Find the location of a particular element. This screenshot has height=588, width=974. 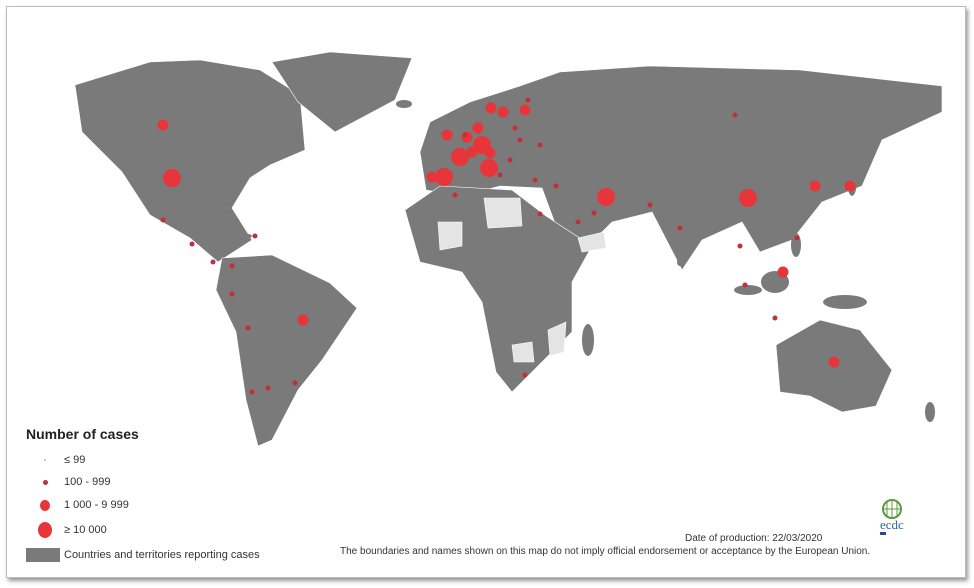

reporting-swatch-icon is located at coordinates (43, 555).